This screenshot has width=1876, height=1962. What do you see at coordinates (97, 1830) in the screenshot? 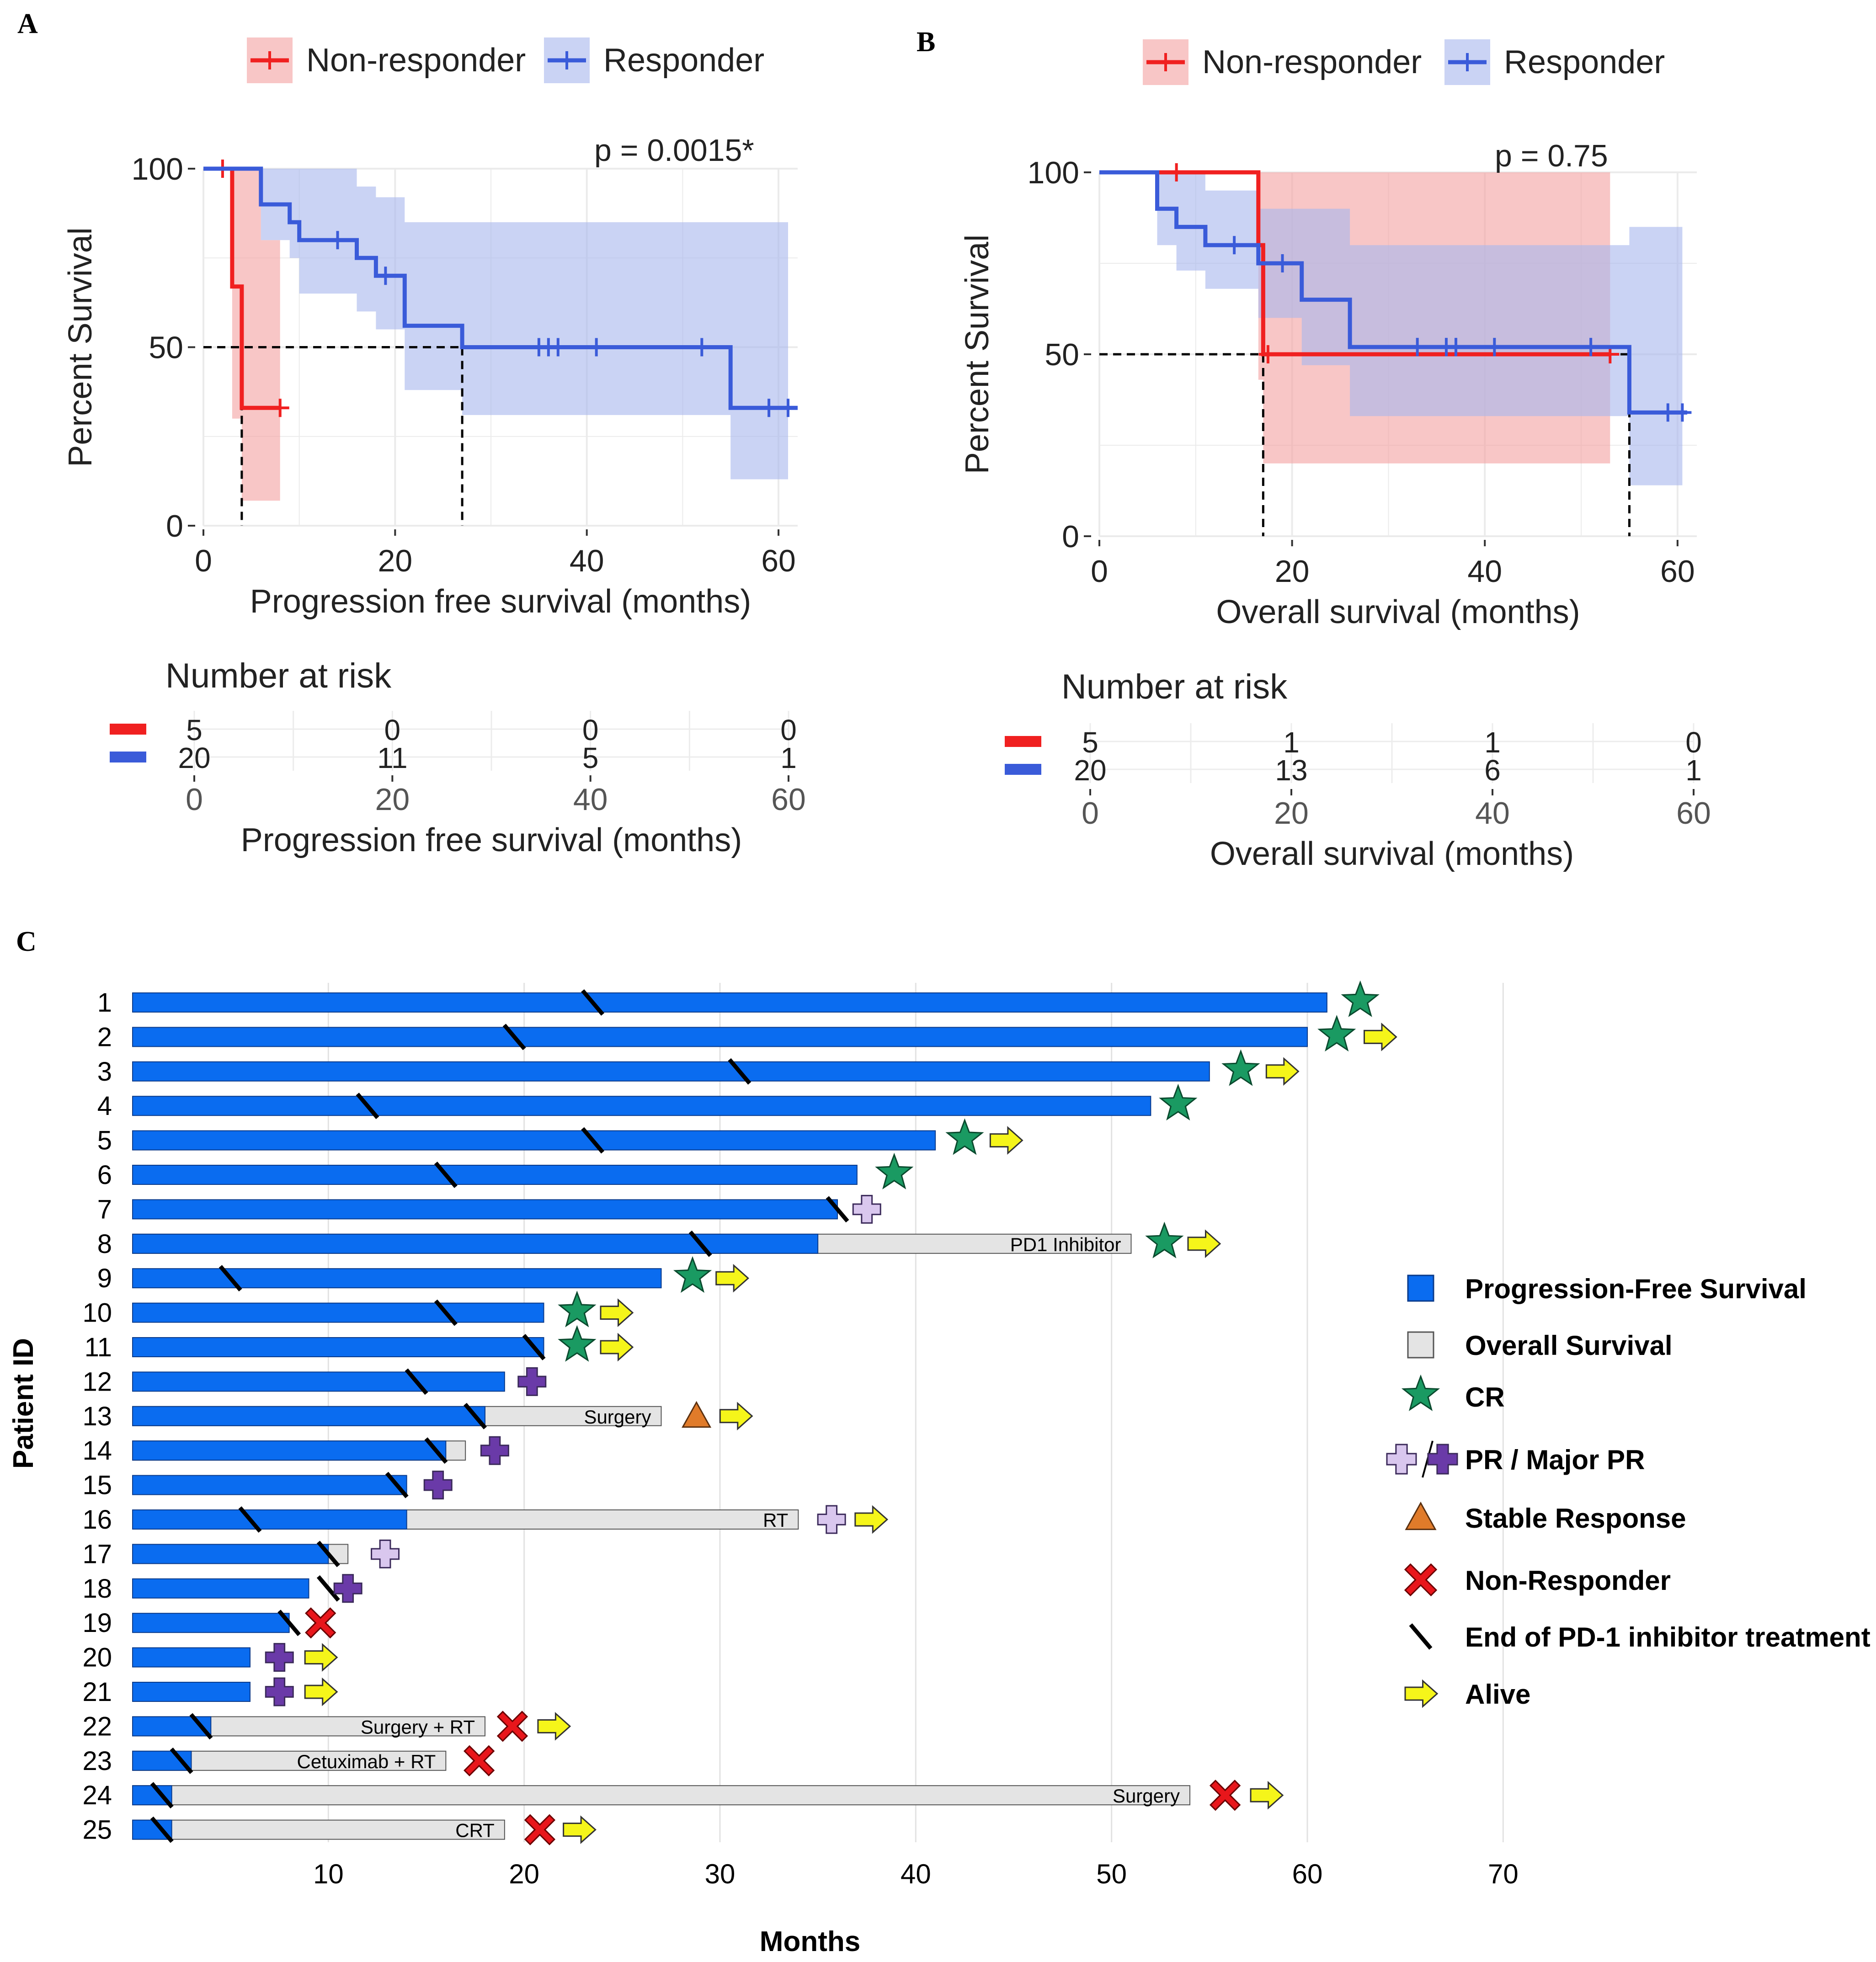
I see `patient-id-label: 25` at bounding box center [97, 1830].